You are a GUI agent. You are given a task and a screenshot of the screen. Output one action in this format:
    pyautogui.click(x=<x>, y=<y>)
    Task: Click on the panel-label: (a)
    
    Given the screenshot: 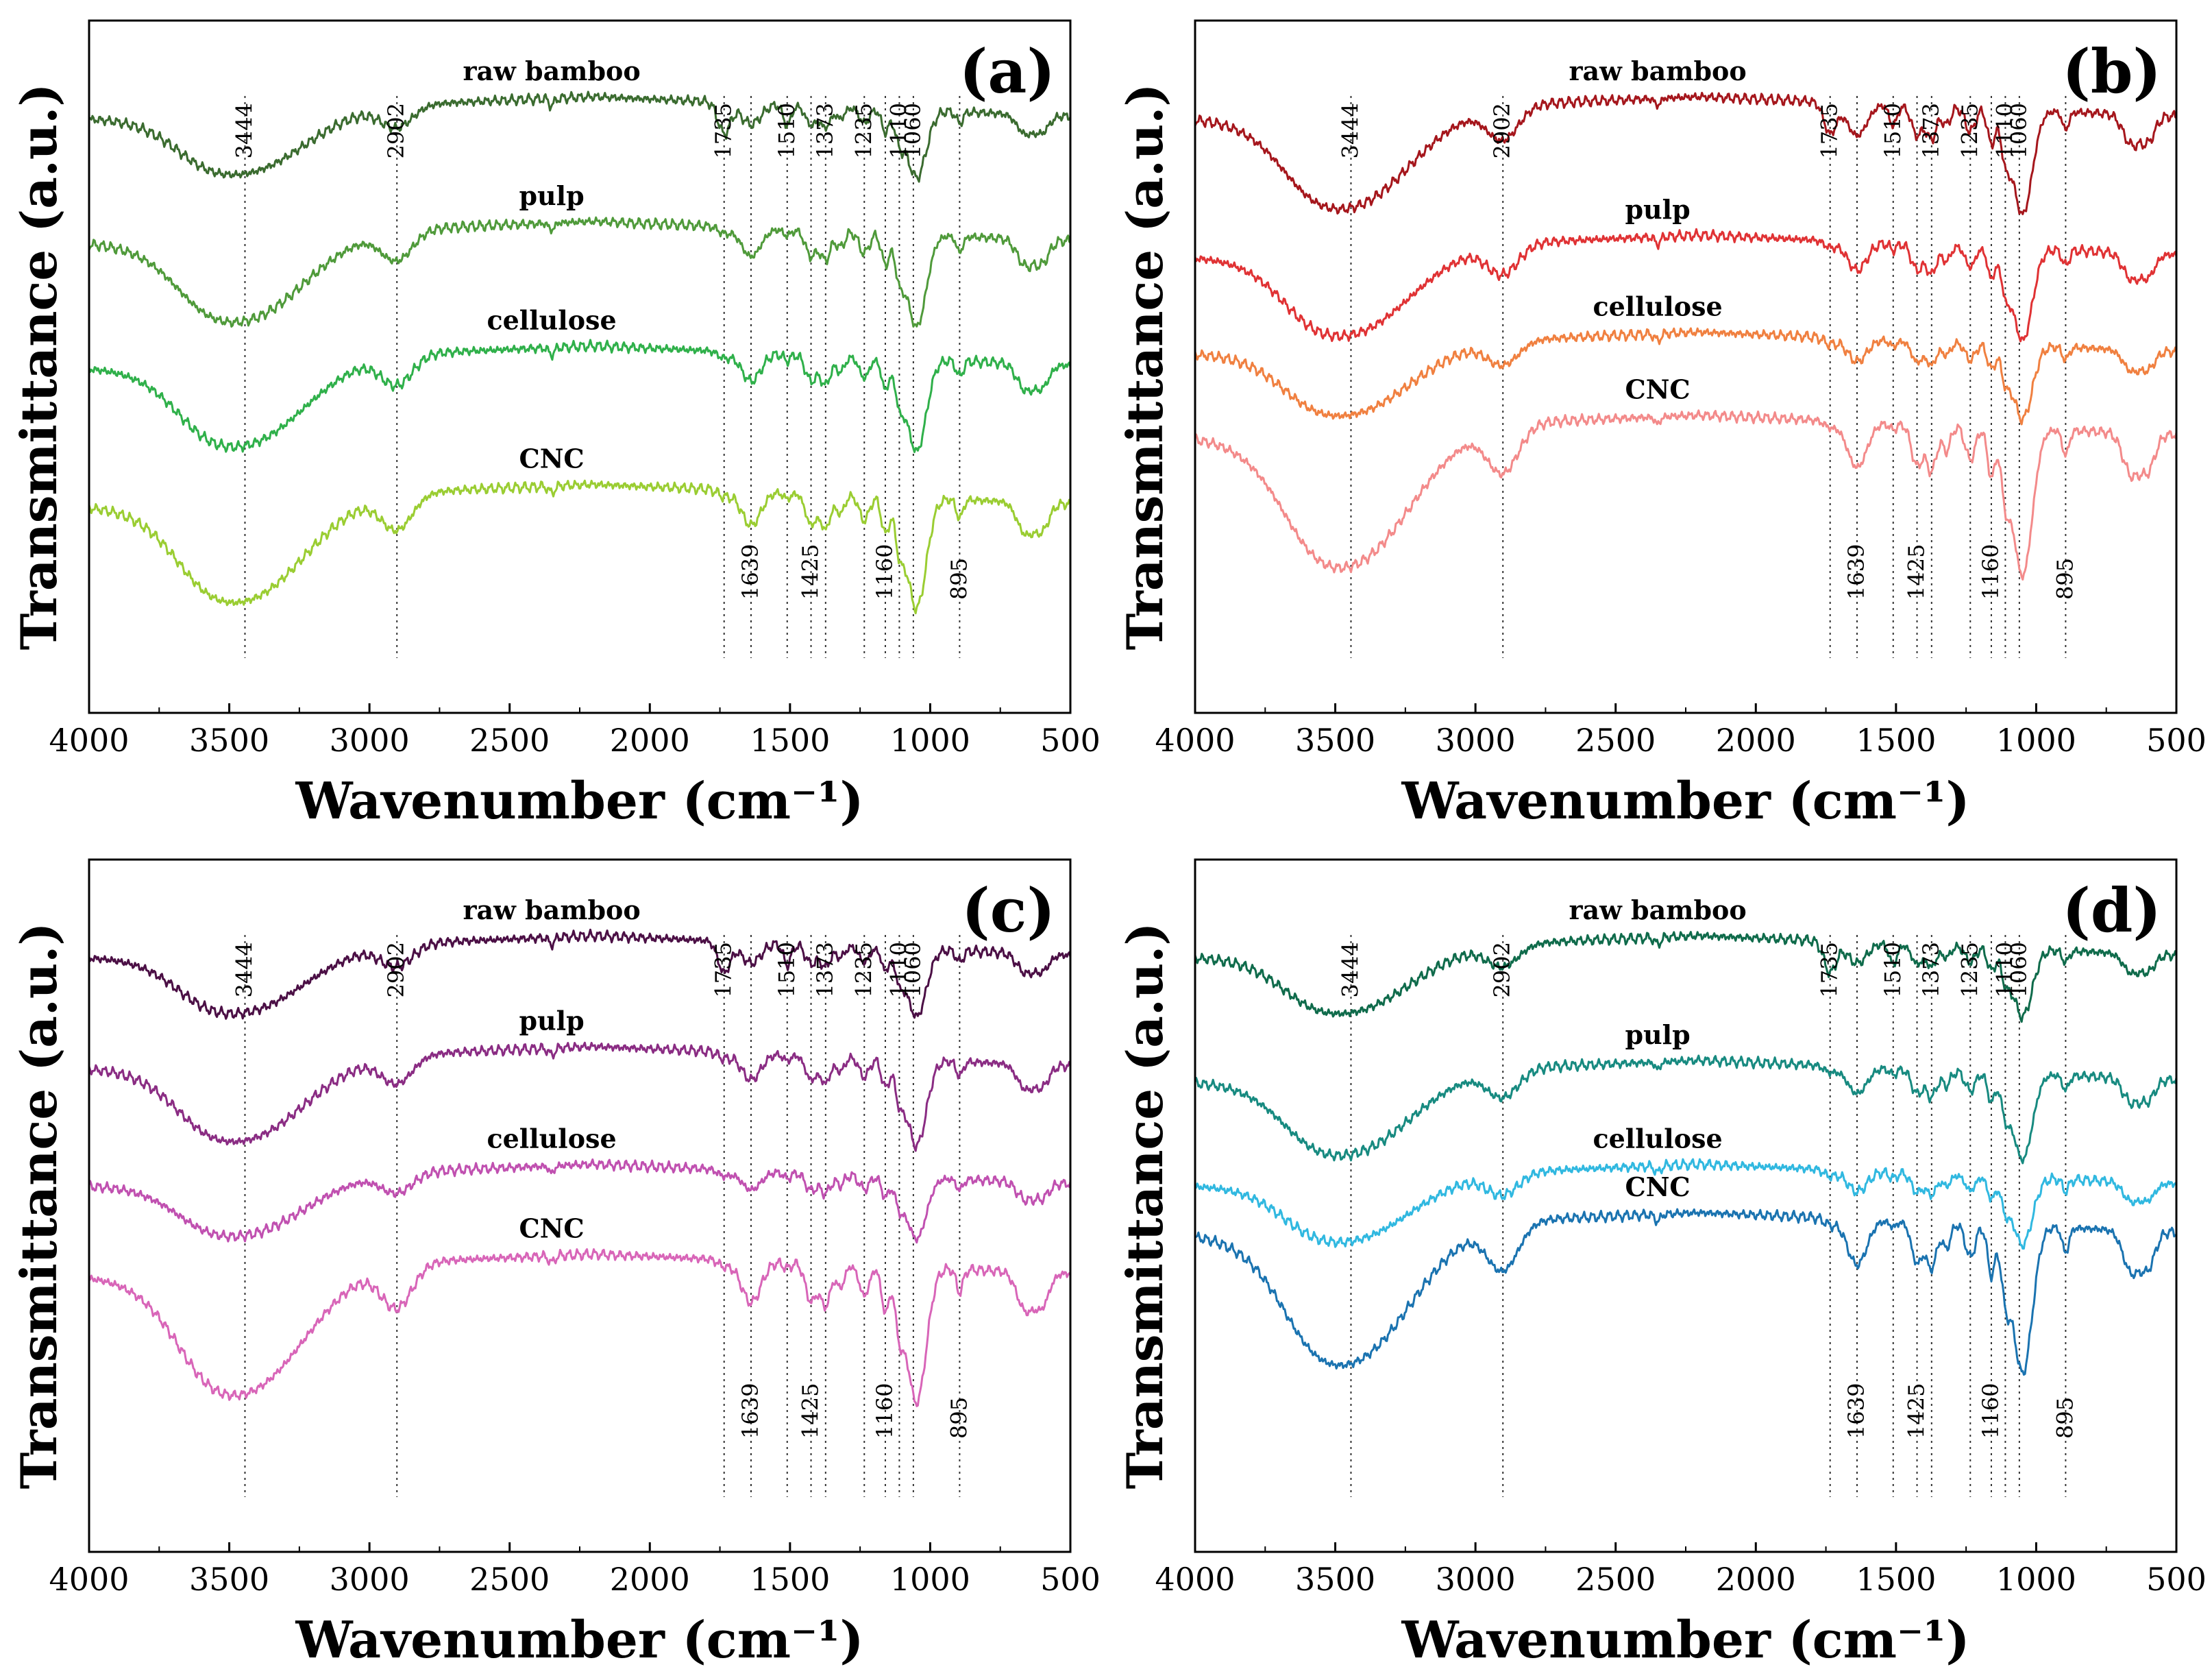 What is the action you would take?
    pyautogui.click(x=1007, y=71)
    